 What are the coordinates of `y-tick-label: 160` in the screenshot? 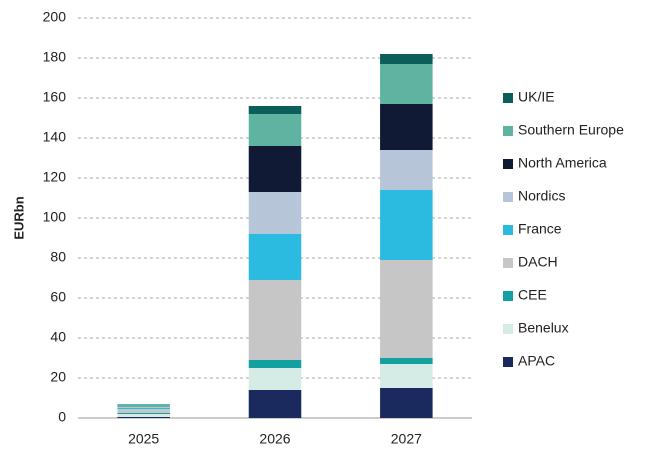 It's located at (55, 97).